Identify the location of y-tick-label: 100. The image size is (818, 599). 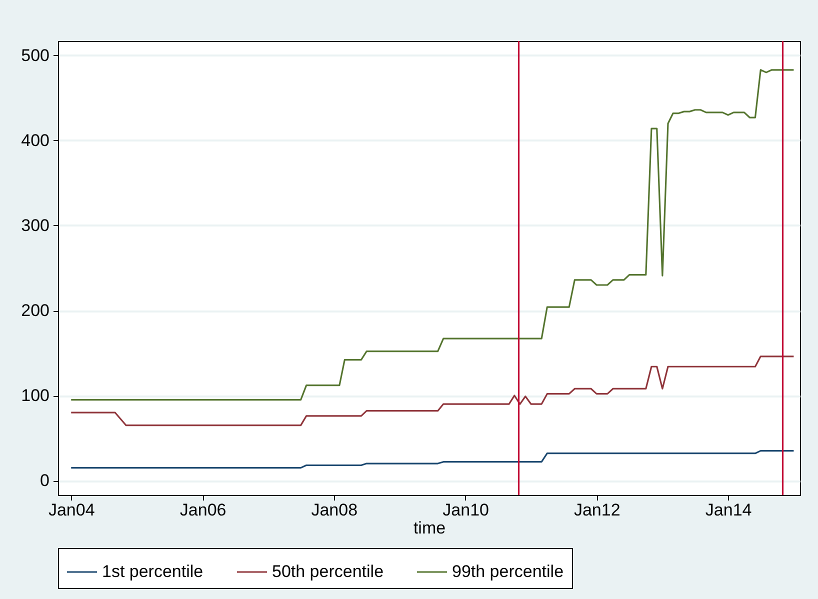
(35, 396).